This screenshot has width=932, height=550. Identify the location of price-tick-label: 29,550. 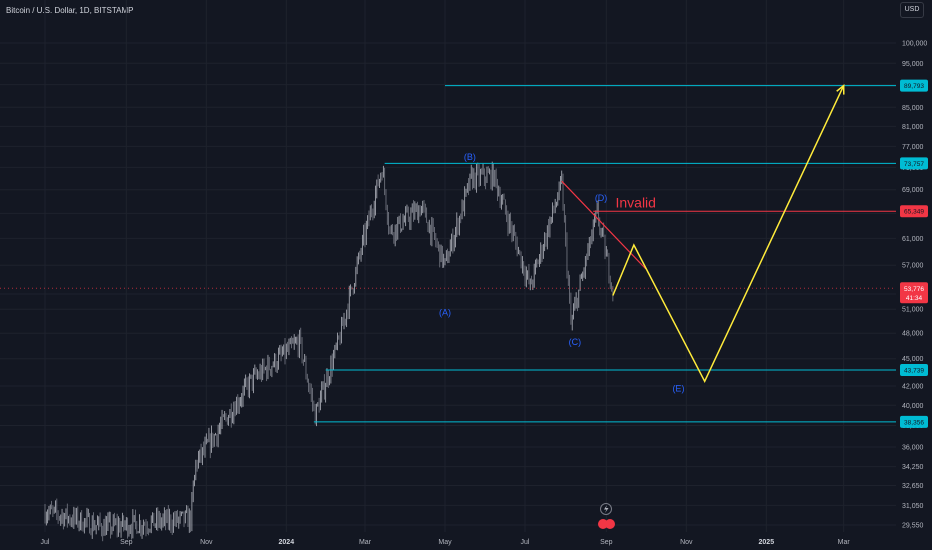
(913, 526).